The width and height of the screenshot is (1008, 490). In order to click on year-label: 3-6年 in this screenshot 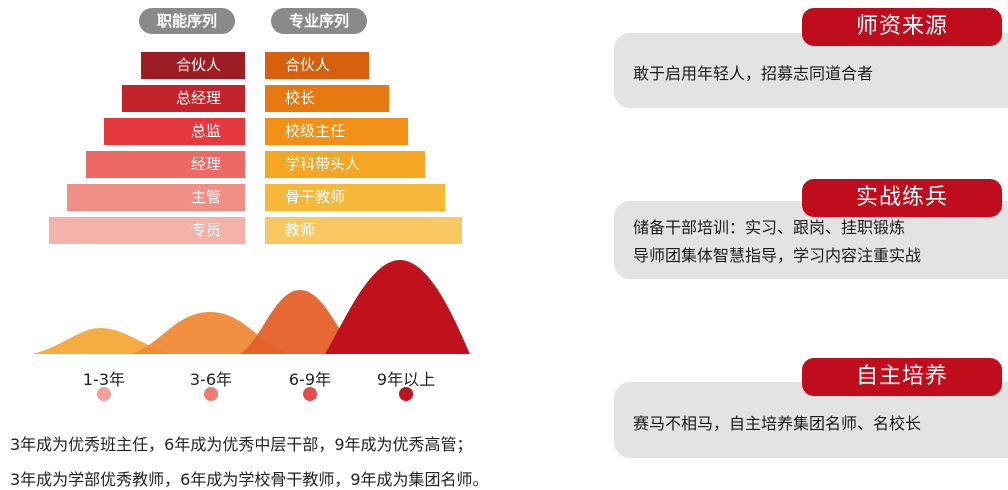, I will do `click(211, 379)`.